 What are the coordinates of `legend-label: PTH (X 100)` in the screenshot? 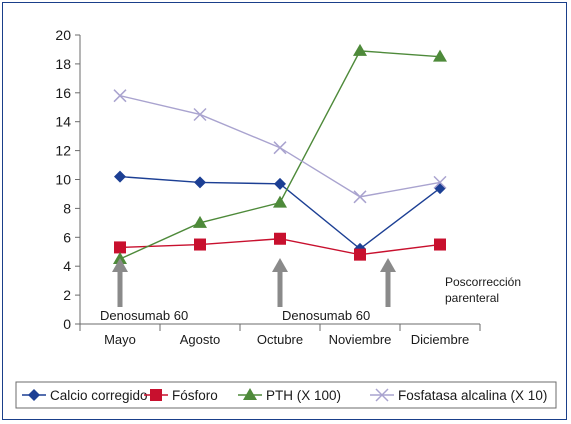 It's located at (303, 395).